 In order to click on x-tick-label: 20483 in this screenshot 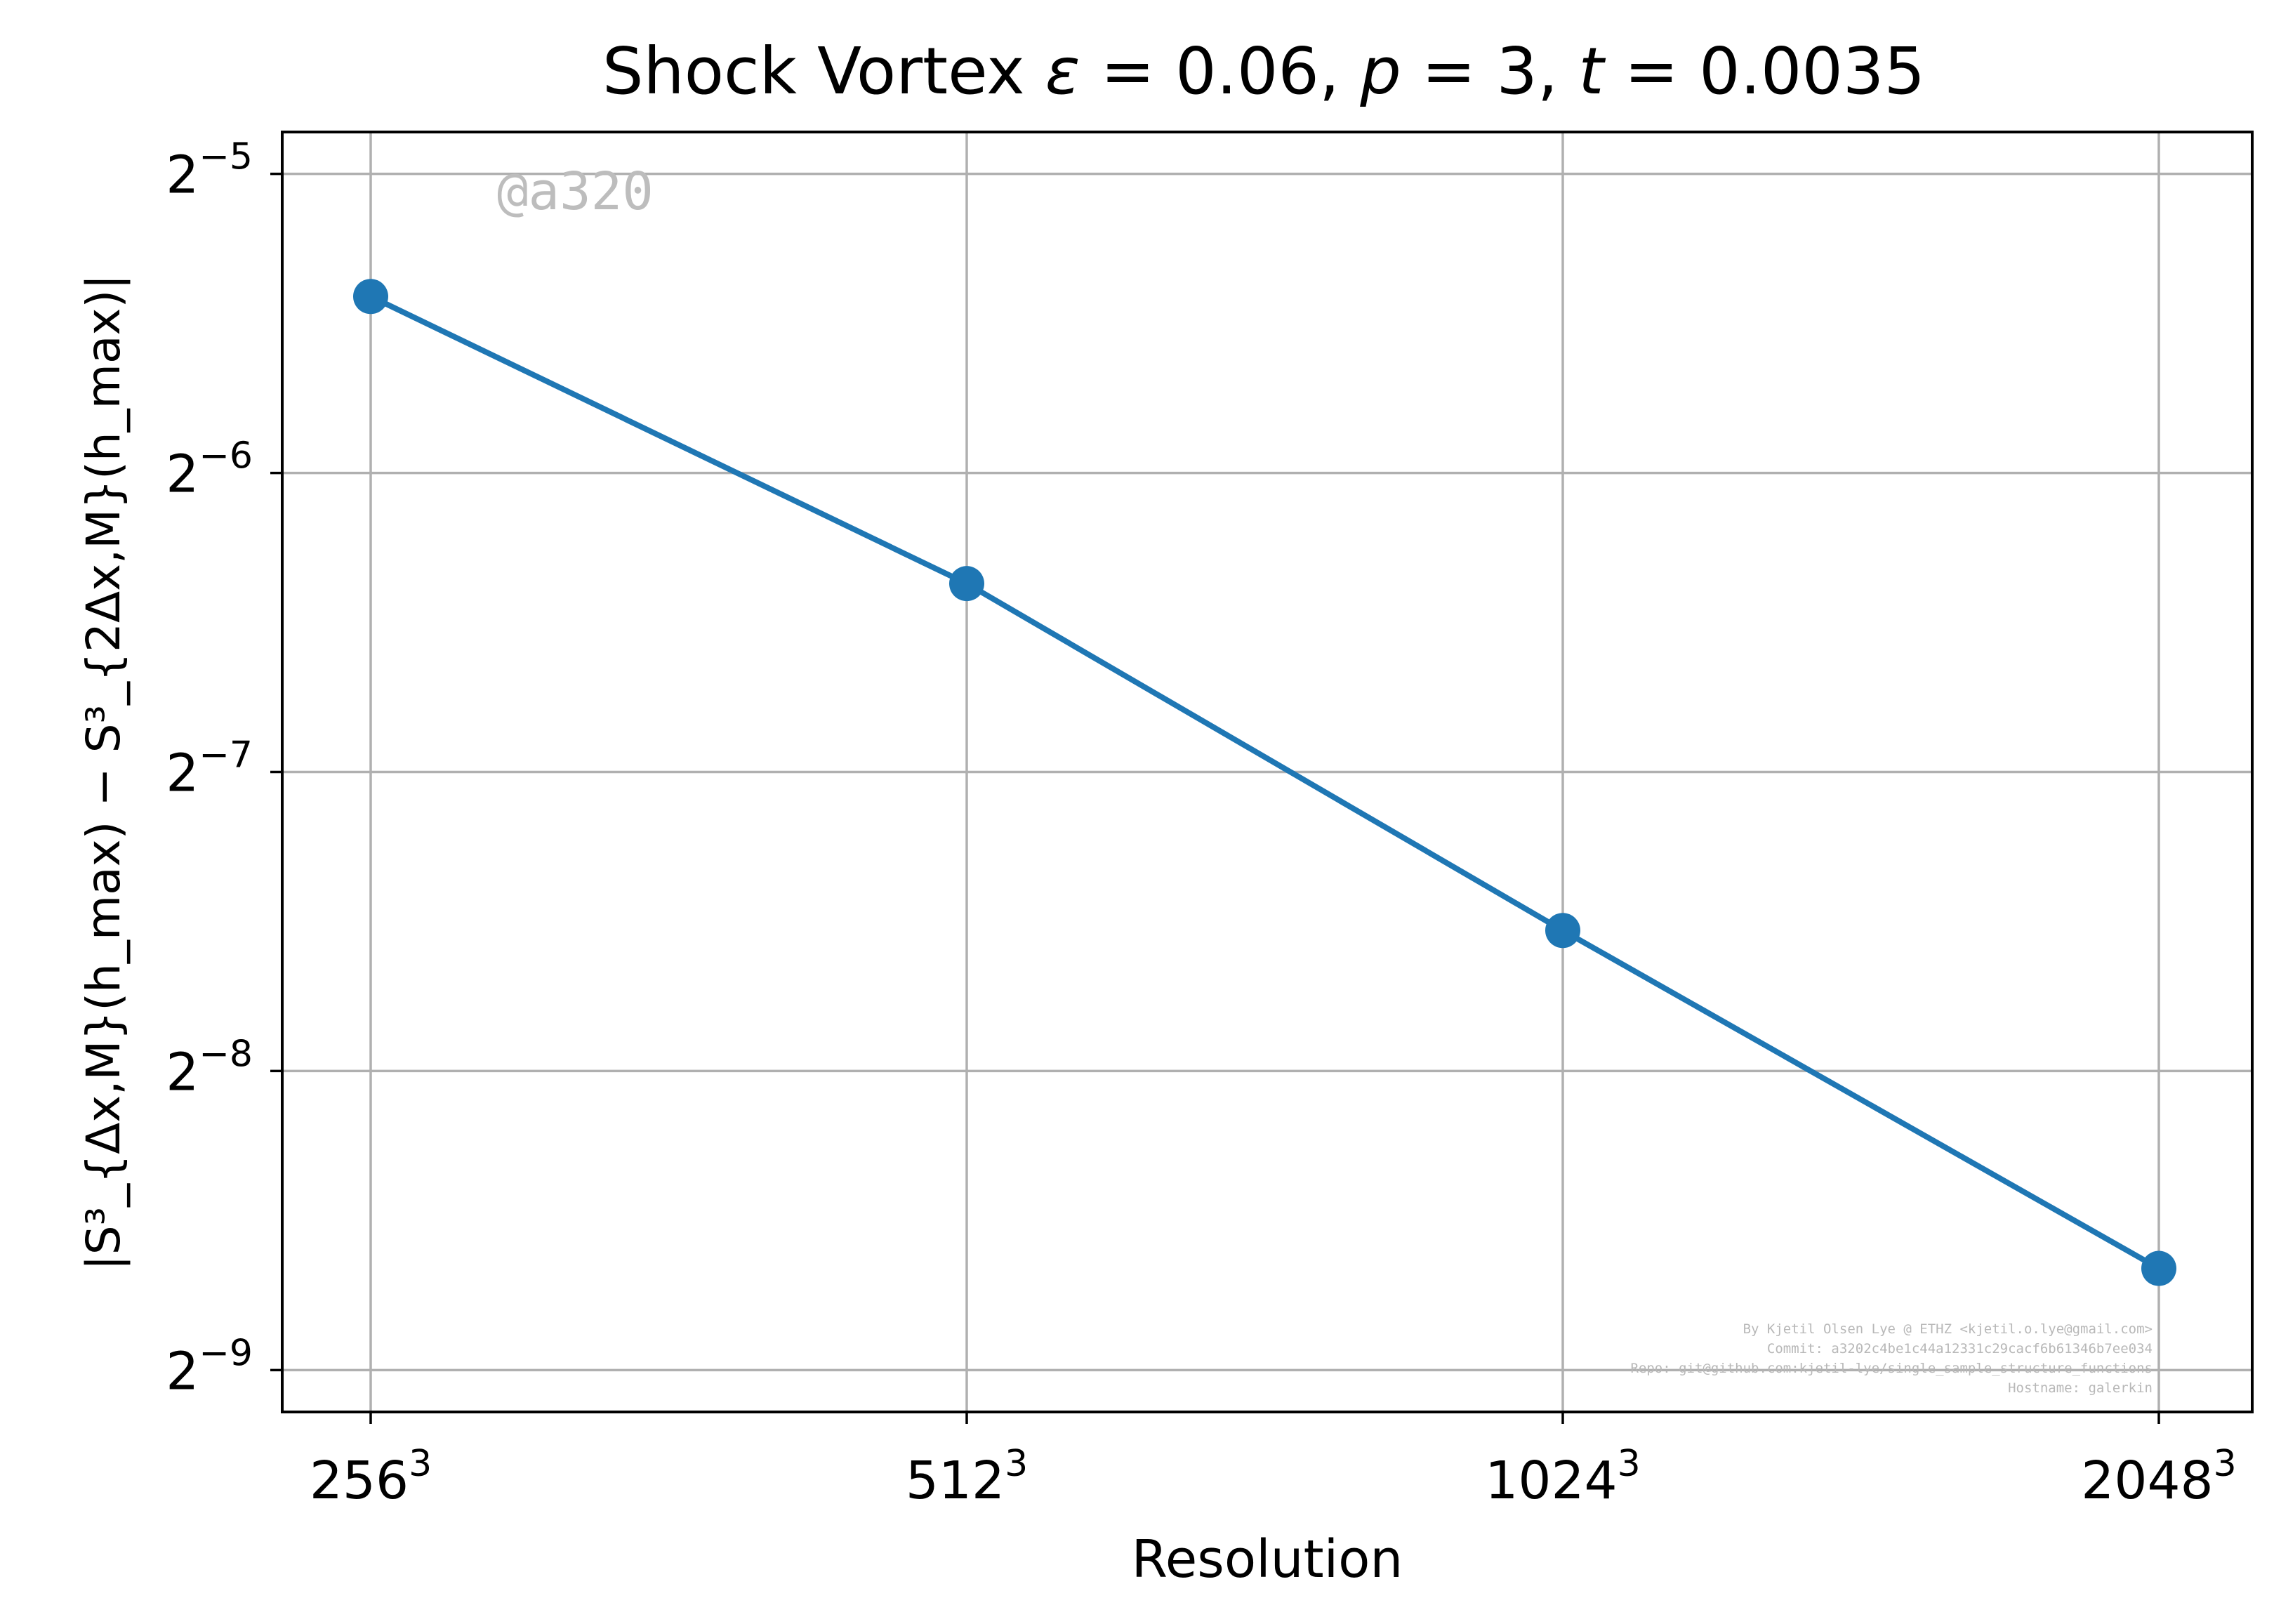, I will do `click(2158, 1477)`.